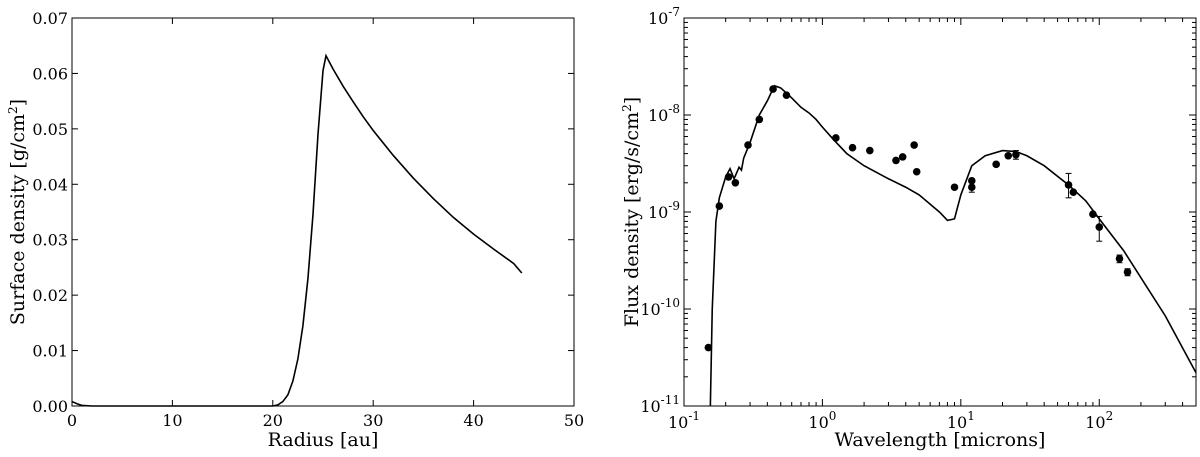  Describe the element at coordinates (664, 210) in the screenshot. I see `right-y-tick-label: 10⁻⁹` at that location.